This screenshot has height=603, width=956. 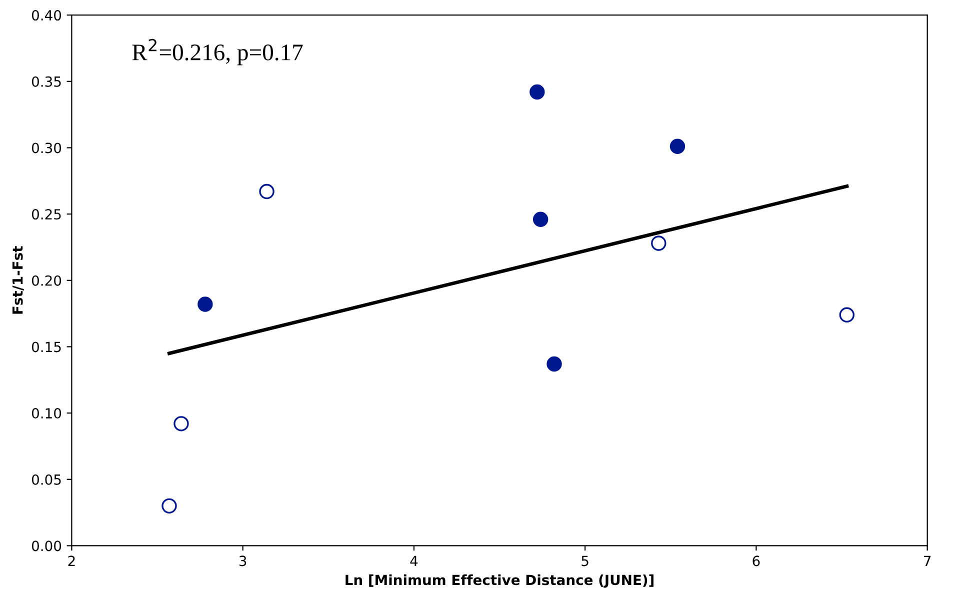 I want to click on x-tick-label: 6, so click(x=756, y=561).